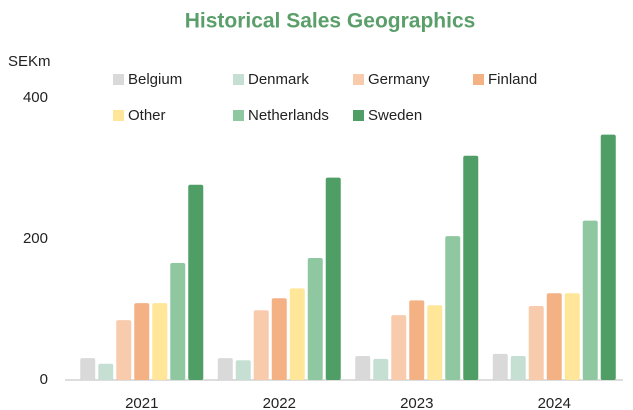  What do you see at coordinates (416, 402) in the screenshot?
I see `x-tick-label: 2023` at bounding box center [416, 402].